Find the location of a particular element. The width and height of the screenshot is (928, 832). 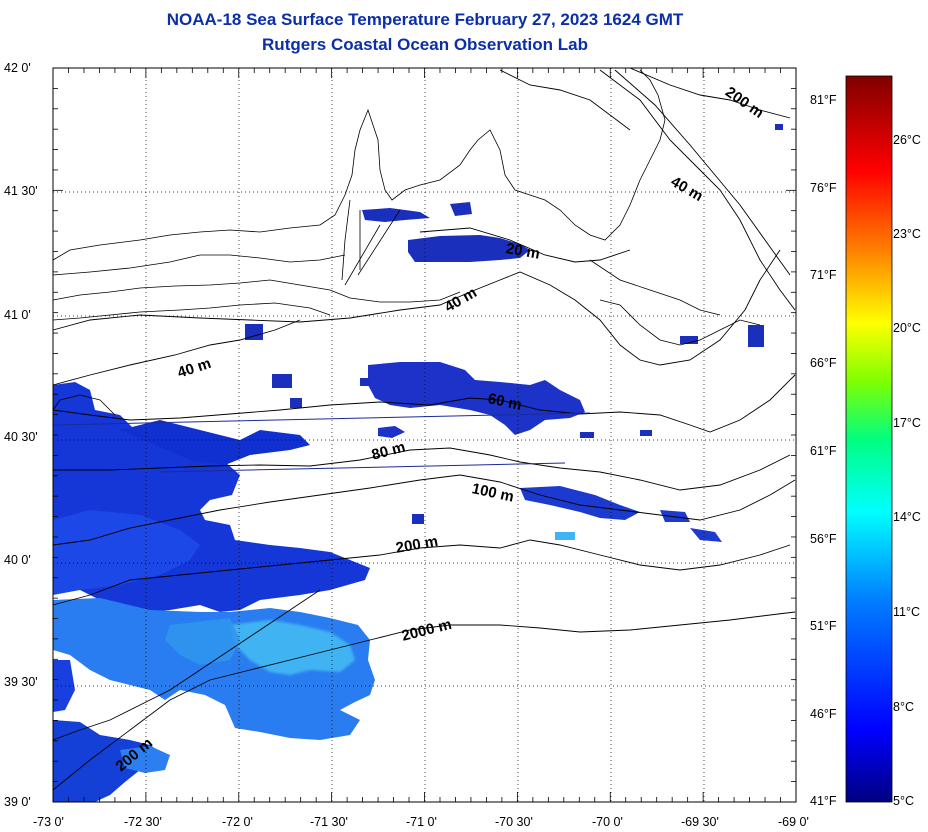

contour-60m is located at coordinates (424, 403).